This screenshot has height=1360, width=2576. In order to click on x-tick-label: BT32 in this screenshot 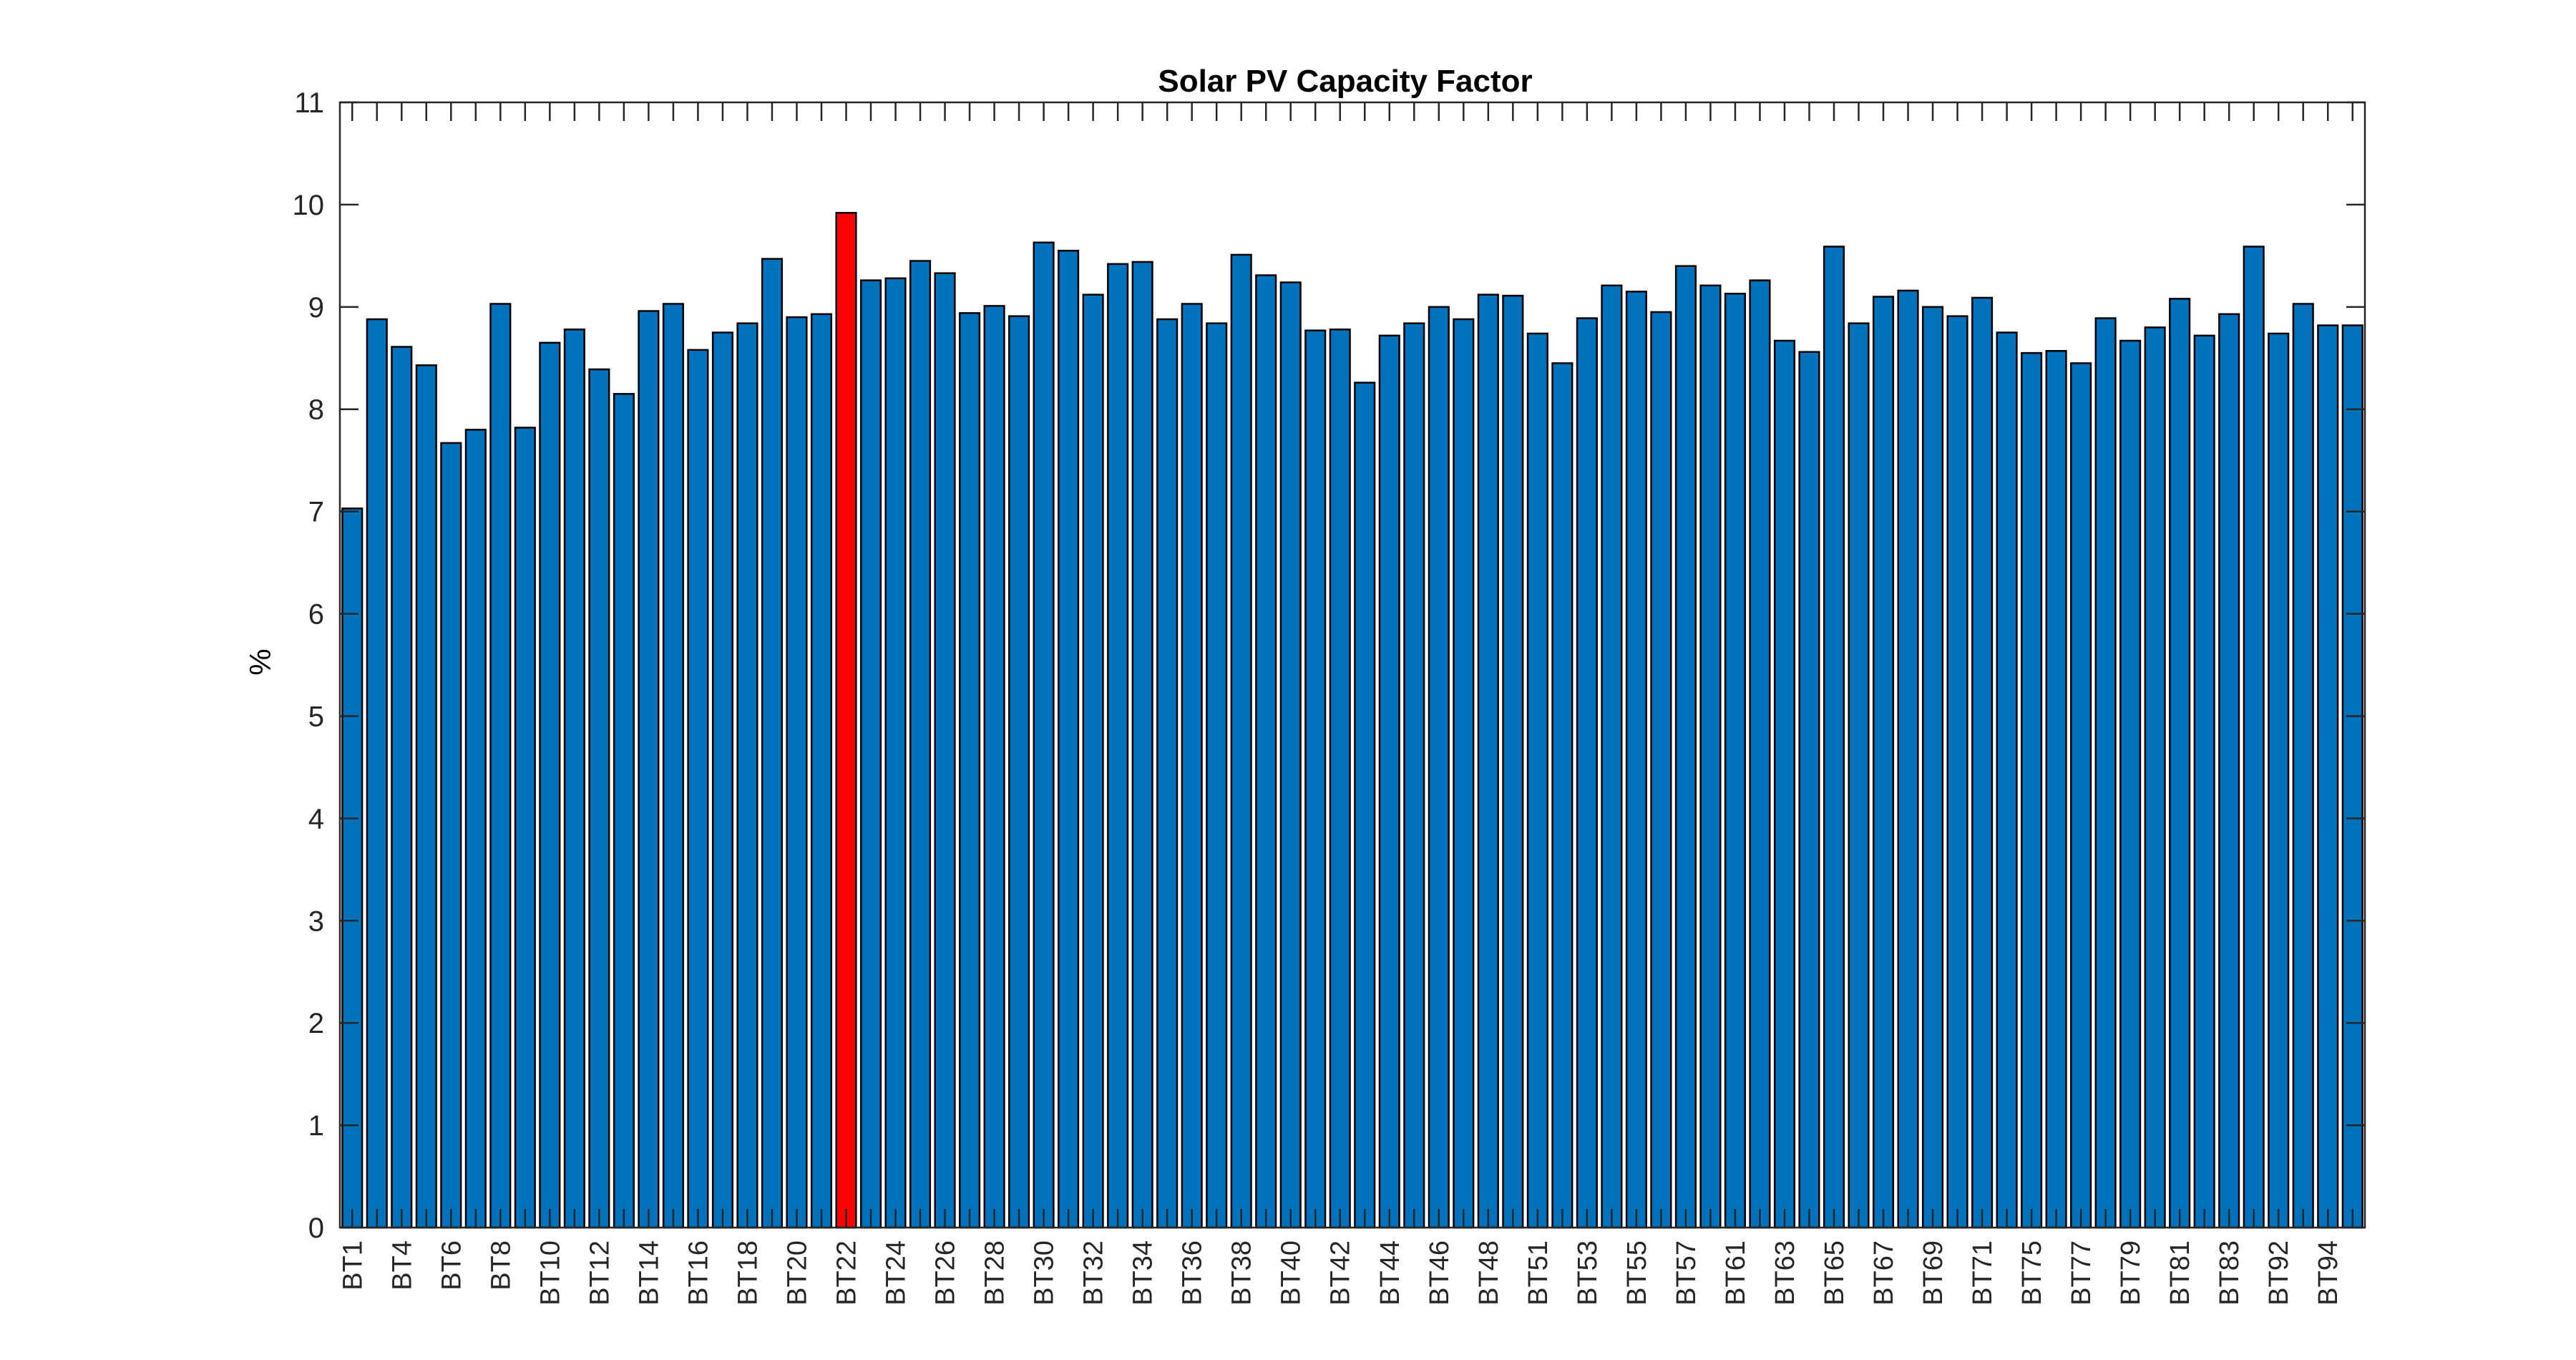, I will do `click(1094, 1273)`.